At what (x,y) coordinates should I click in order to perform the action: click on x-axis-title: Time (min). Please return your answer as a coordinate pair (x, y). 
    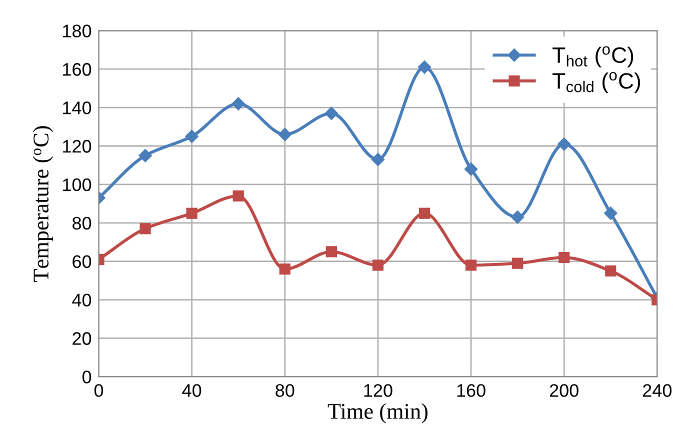
    Looking at the image, I should click on (378, 413).